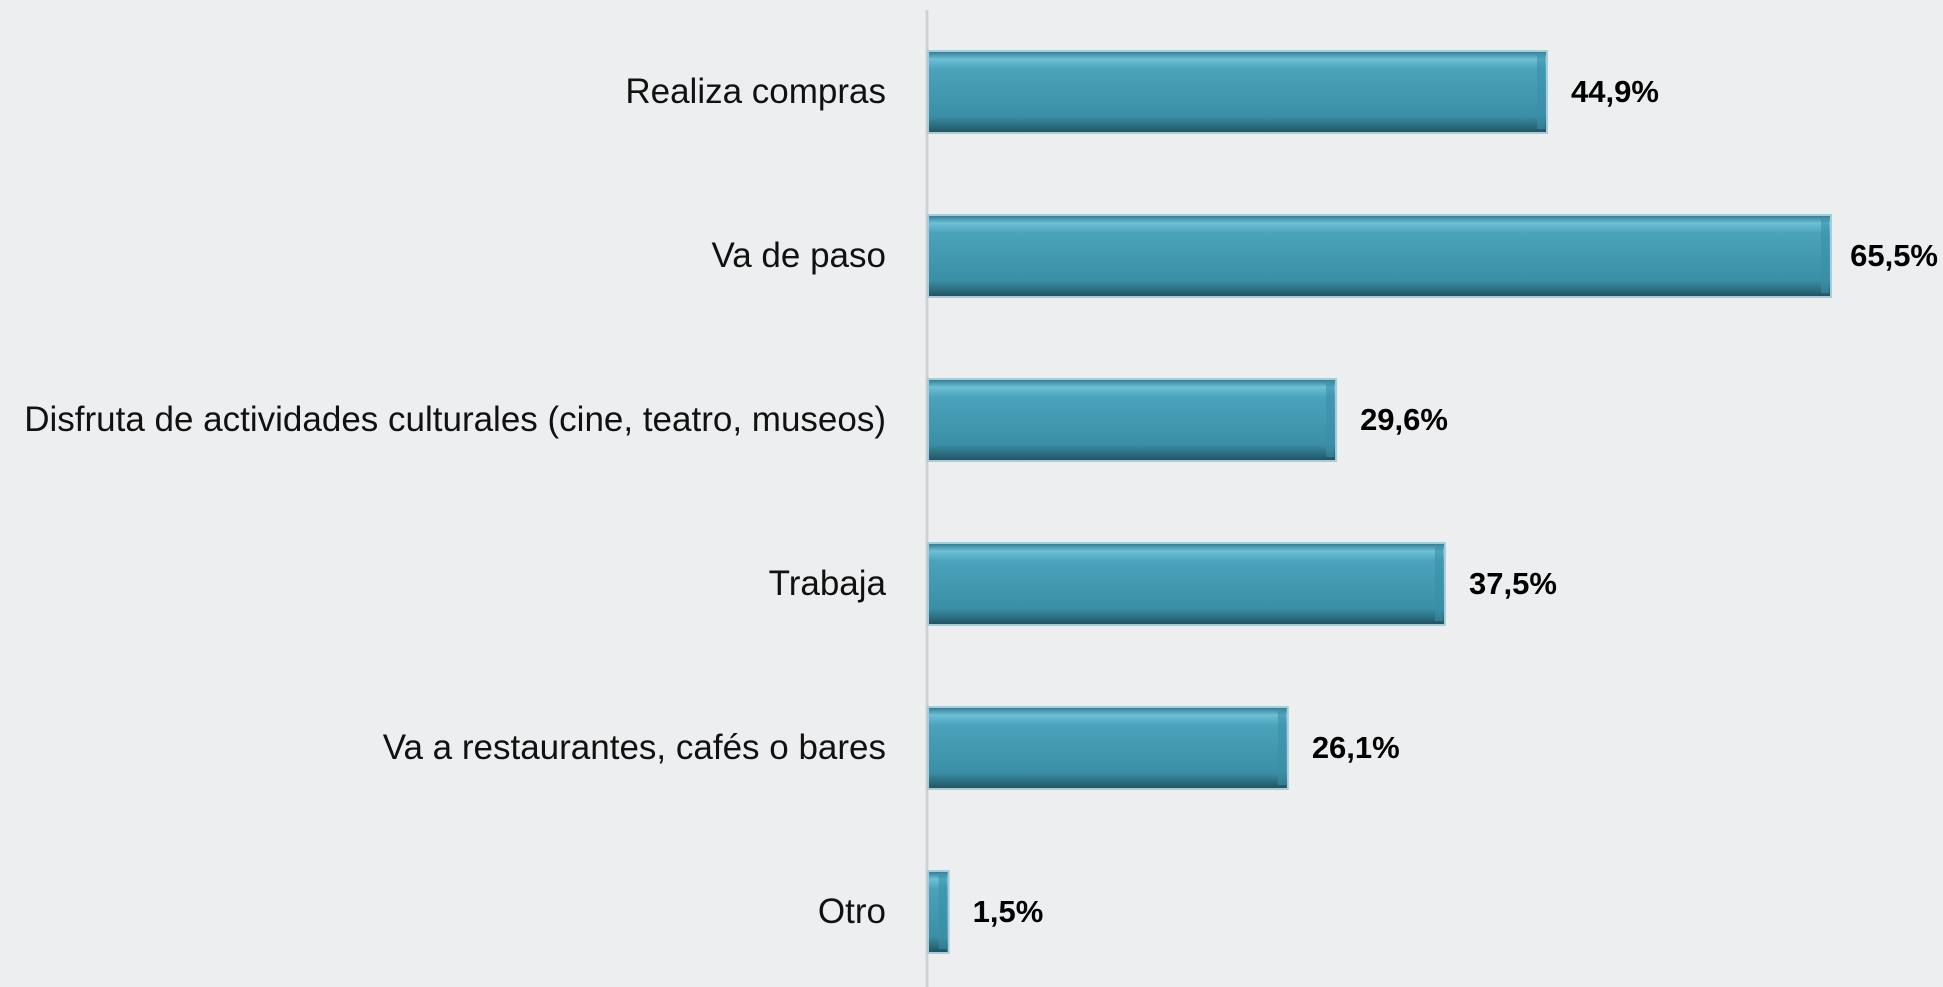 Image resolution: width=1943 pixels, height=987 pixels. Describe the element at coordinates (1008, 911) in the screenshot. I see `value-label: 1,5%` at that location.